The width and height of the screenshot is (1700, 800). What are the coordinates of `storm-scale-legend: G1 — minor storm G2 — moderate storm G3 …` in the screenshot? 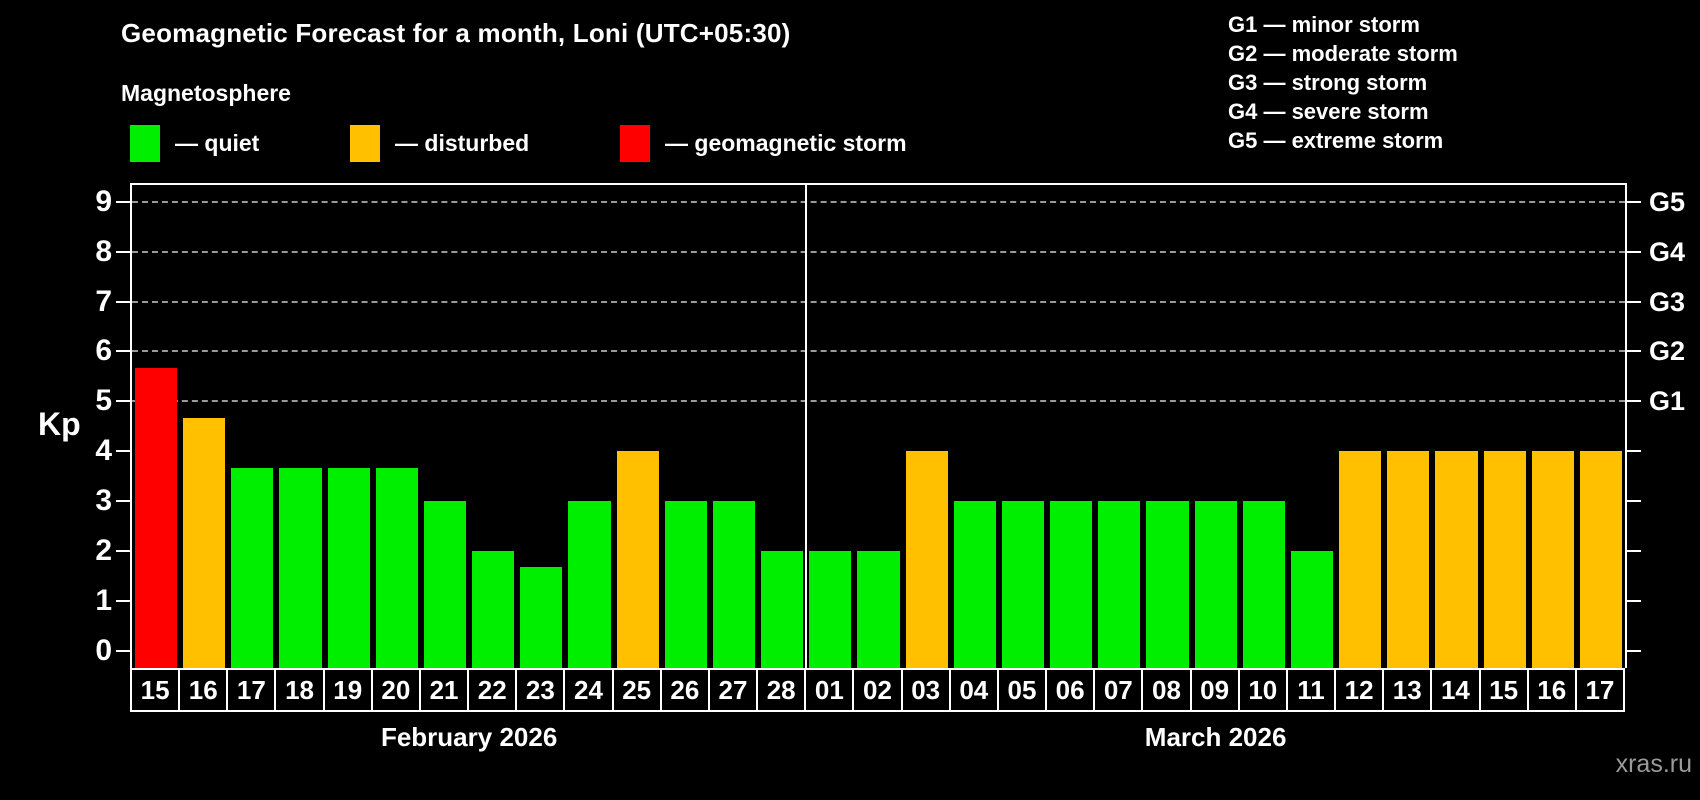 It's located at (1343, 82).